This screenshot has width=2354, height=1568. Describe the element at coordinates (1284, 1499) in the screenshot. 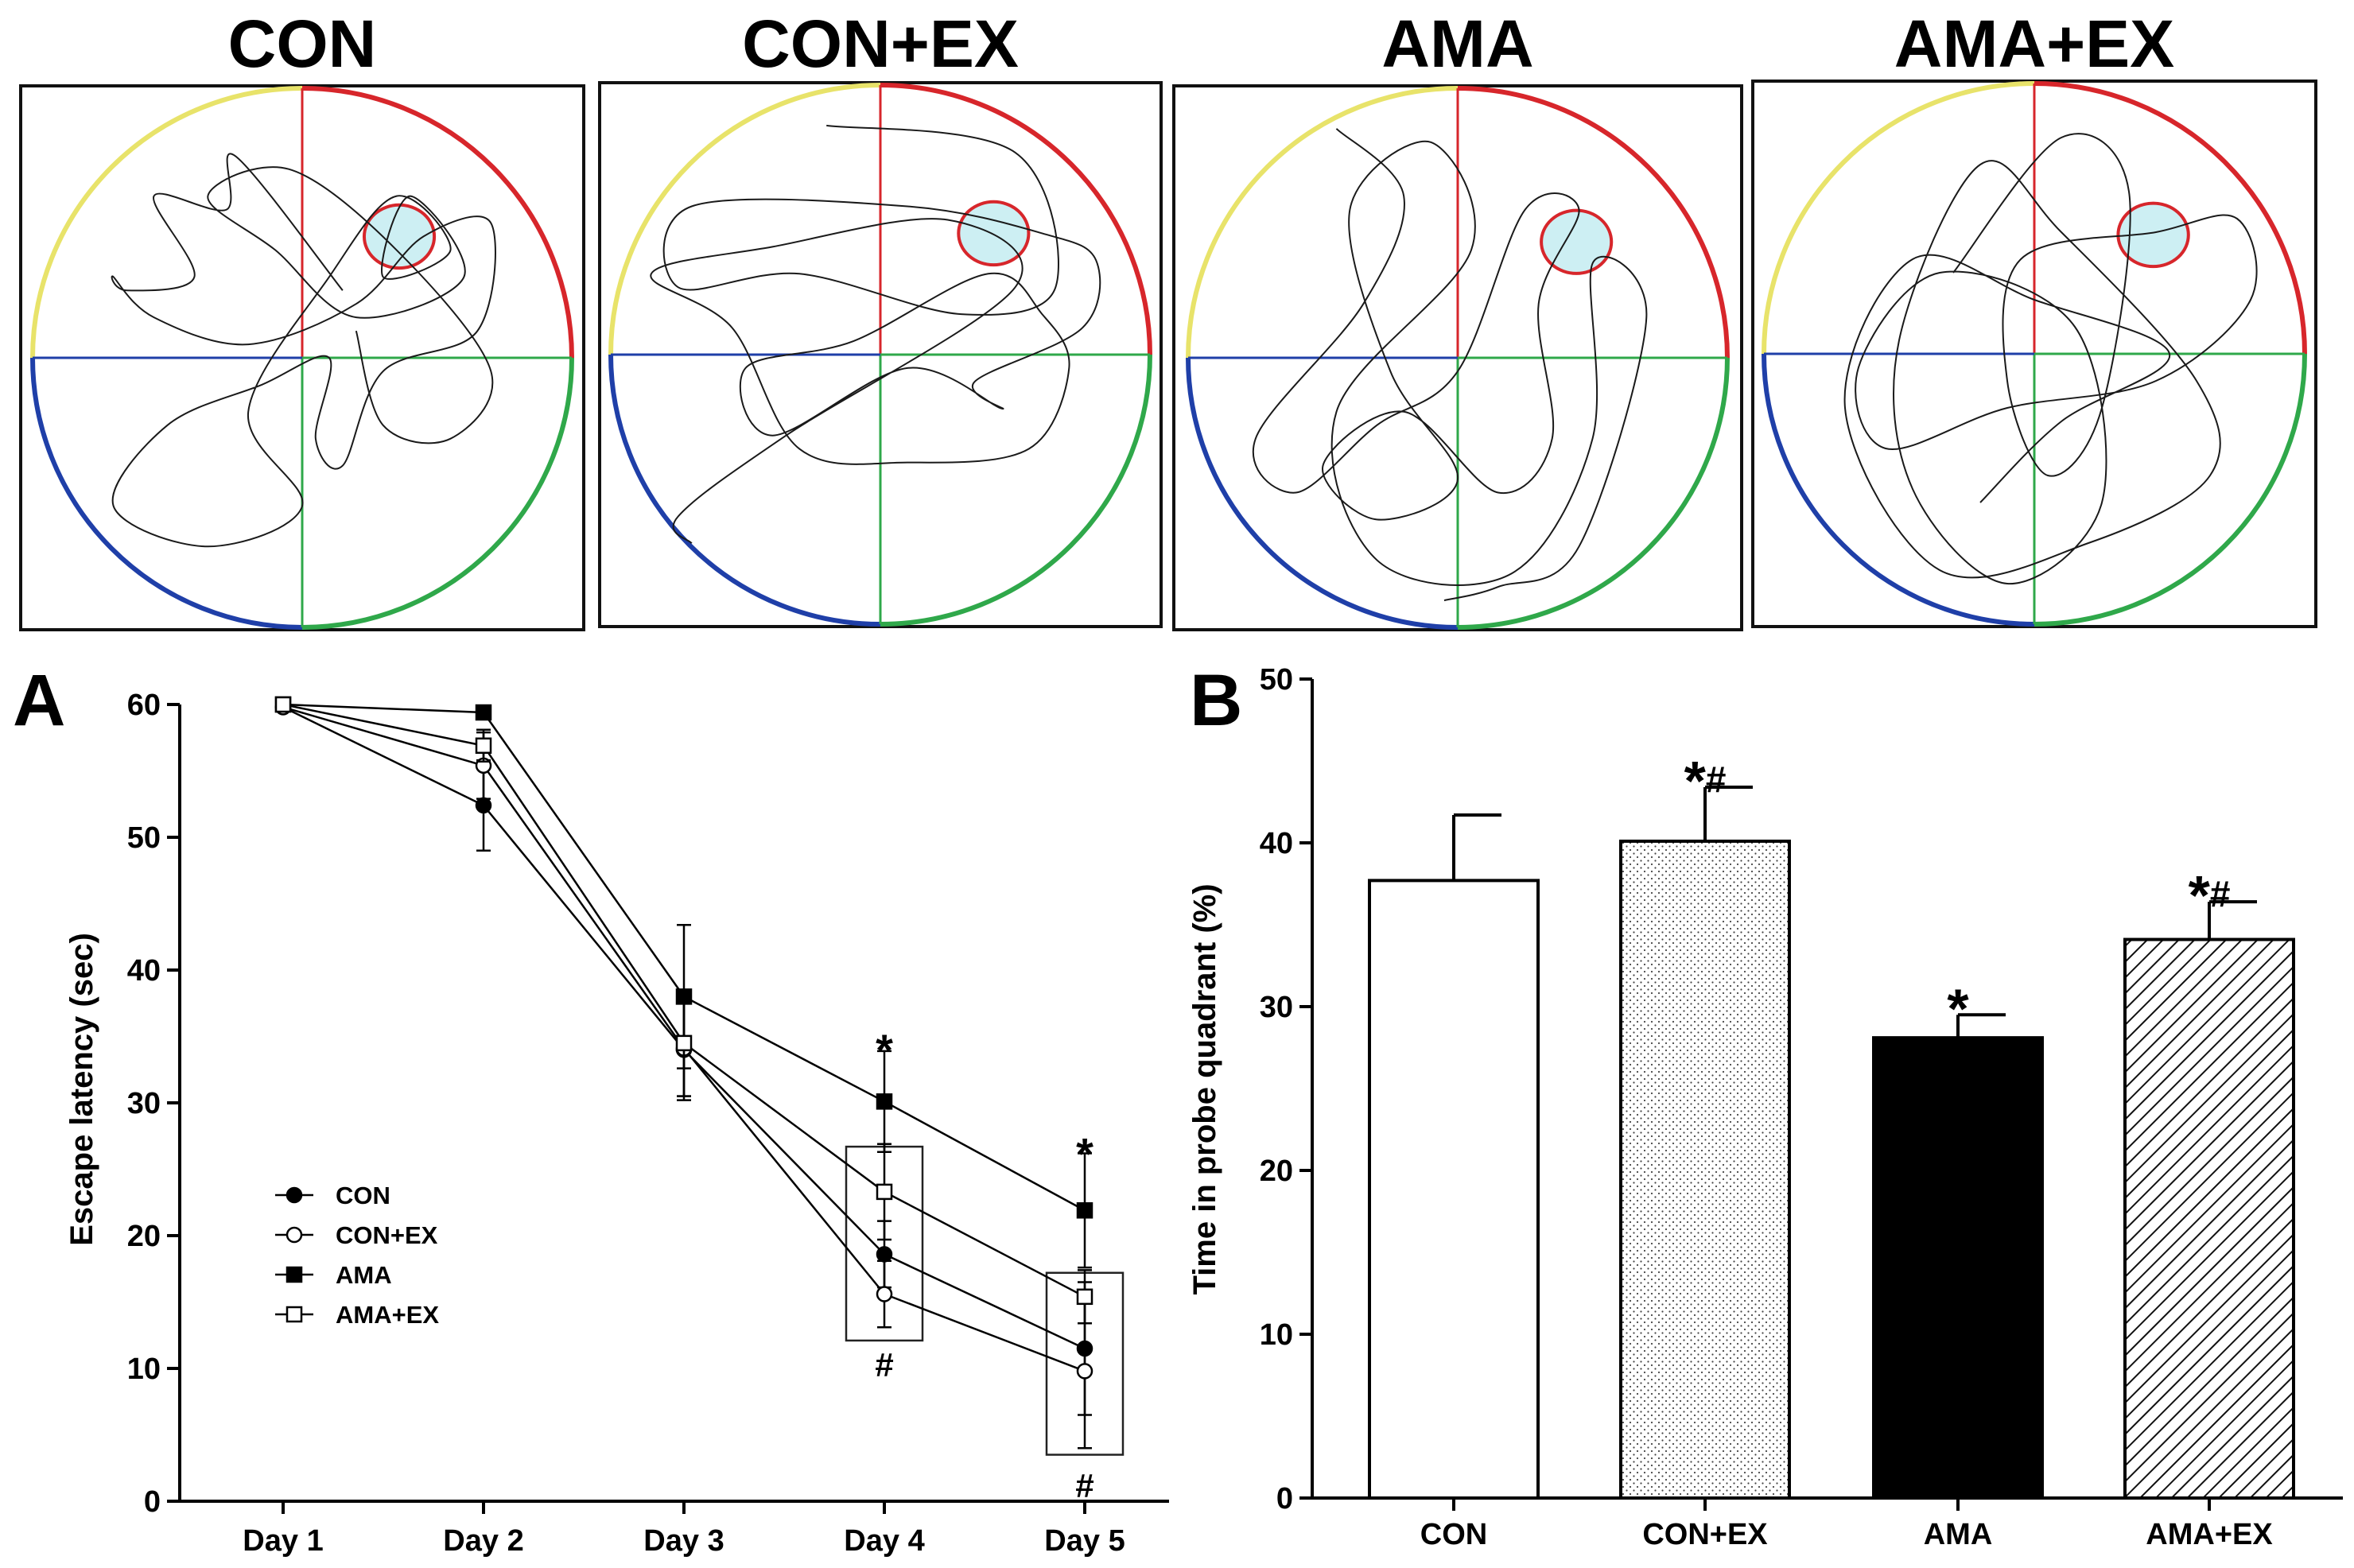

I see `chart-b-ytick-label: 0` at that location.